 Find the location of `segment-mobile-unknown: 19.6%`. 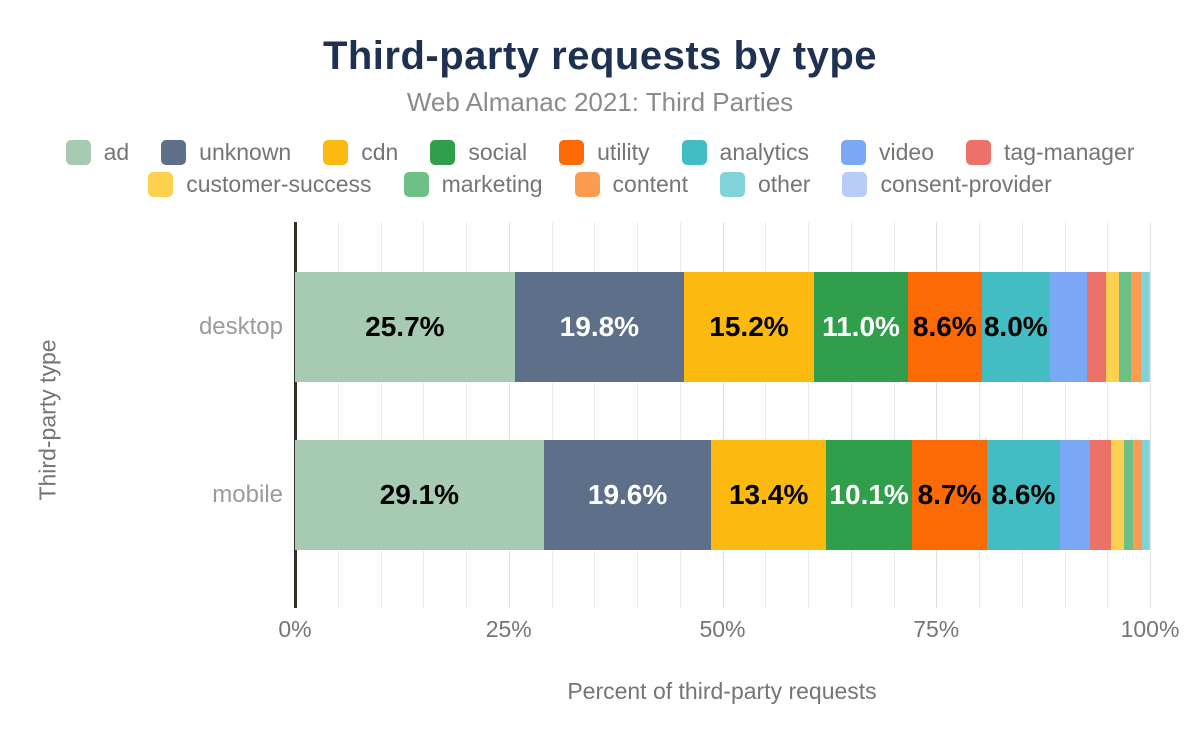

segment-mobile-unknown: 19.6% is located at coordinates (627, 495).